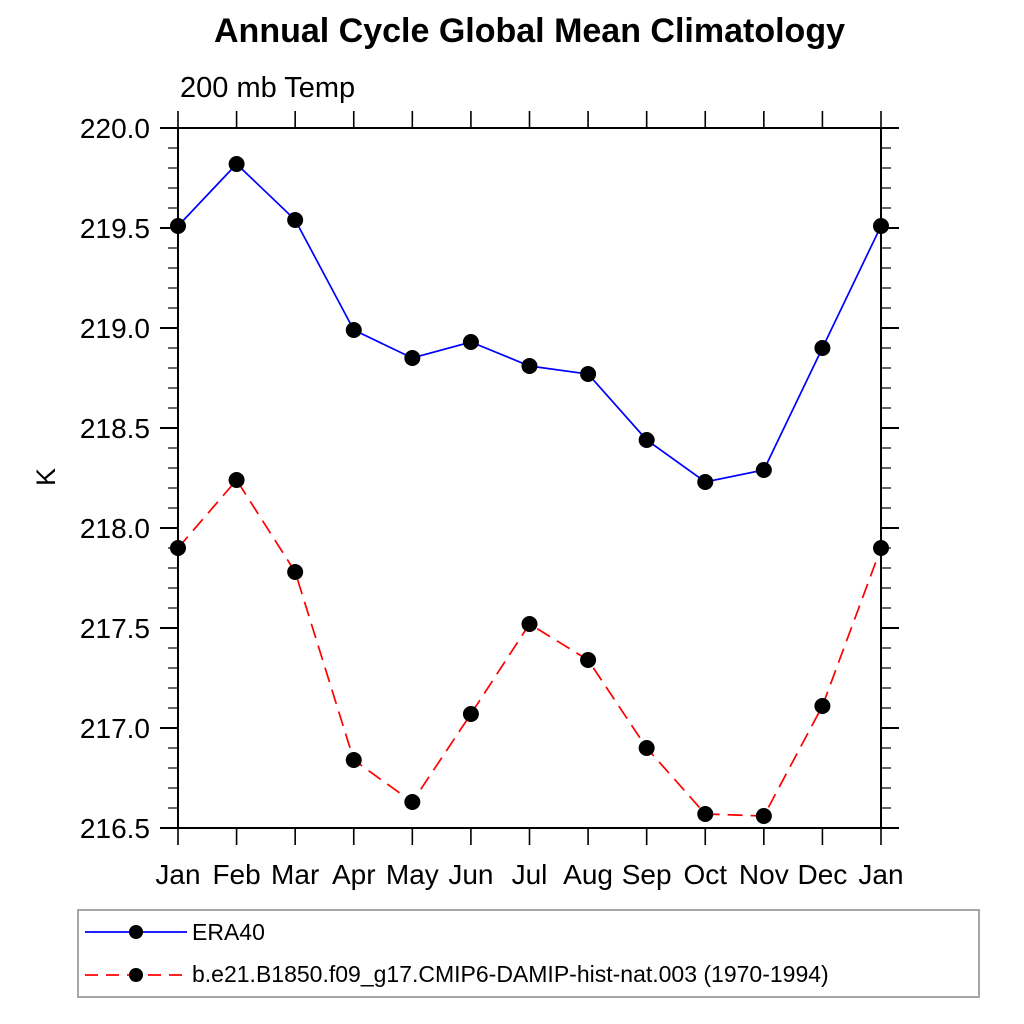 This screenshot has width=1024, height=1024. Describe the element at coordinates (115, 528) in the screenshot. I see `y-tick-label: 218.0` at that location.